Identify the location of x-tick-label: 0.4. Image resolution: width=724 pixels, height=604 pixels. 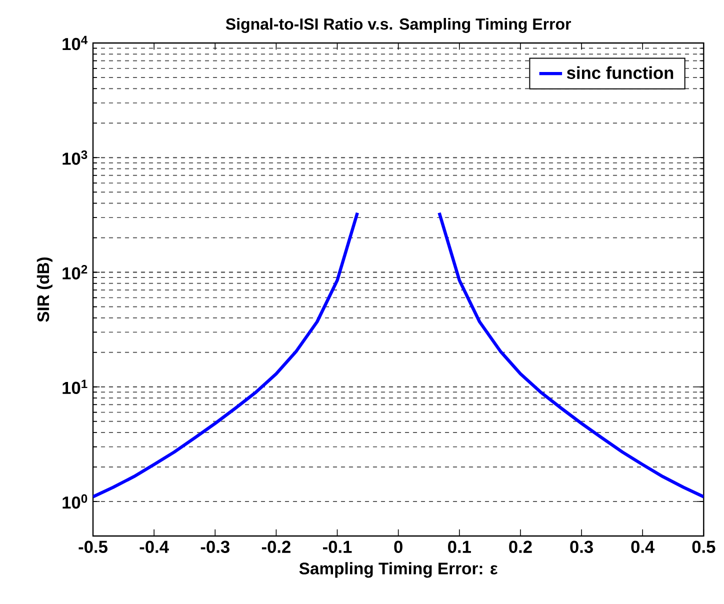
(643, 546).